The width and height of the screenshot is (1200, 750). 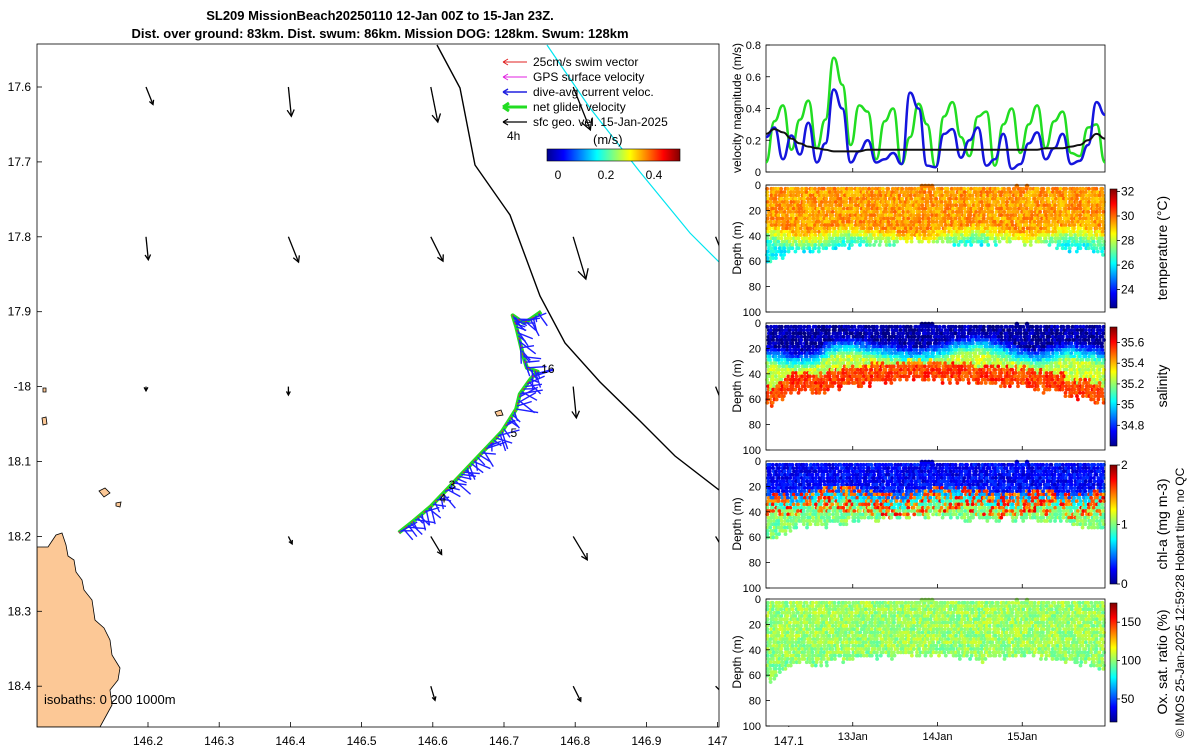 I want to click on surface-marker, so click(x=1027, y=186).